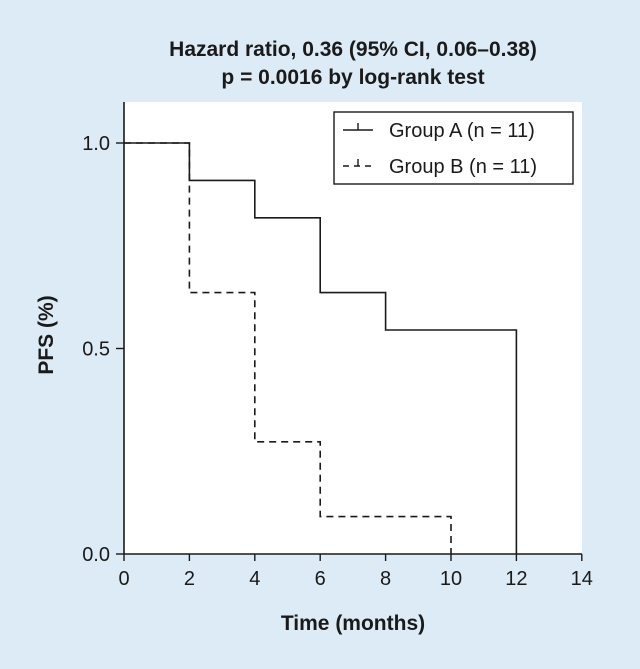 This screenshot has height=669, width=640. Describe the element at coordinates (440, 149) in the screenshot. I see `legend-items: Group A (n = 11) Group B (n = 11)` at that location.